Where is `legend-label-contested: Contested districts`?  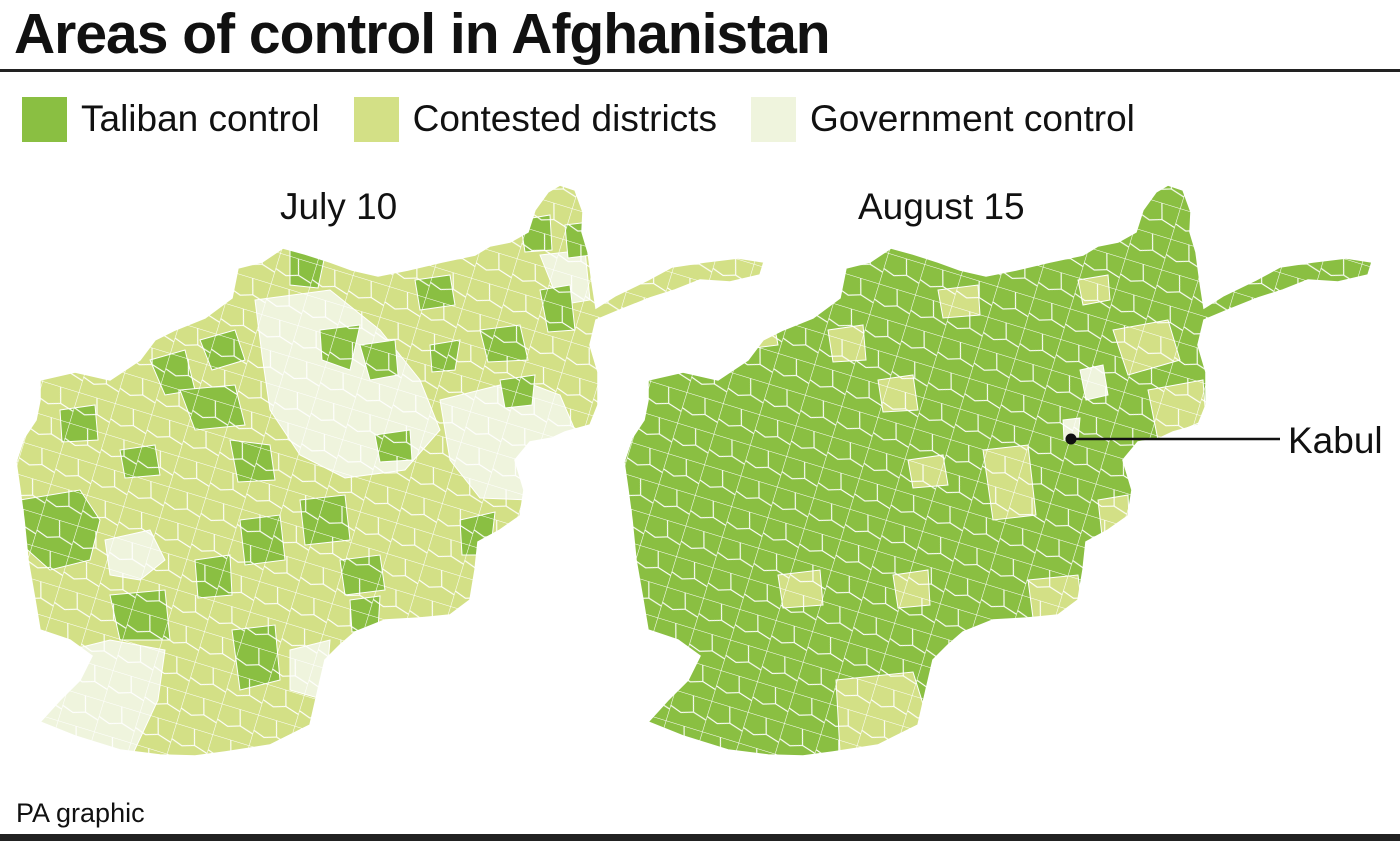 legend-label-contested: Contested districts is located at coordinates (564, 118).